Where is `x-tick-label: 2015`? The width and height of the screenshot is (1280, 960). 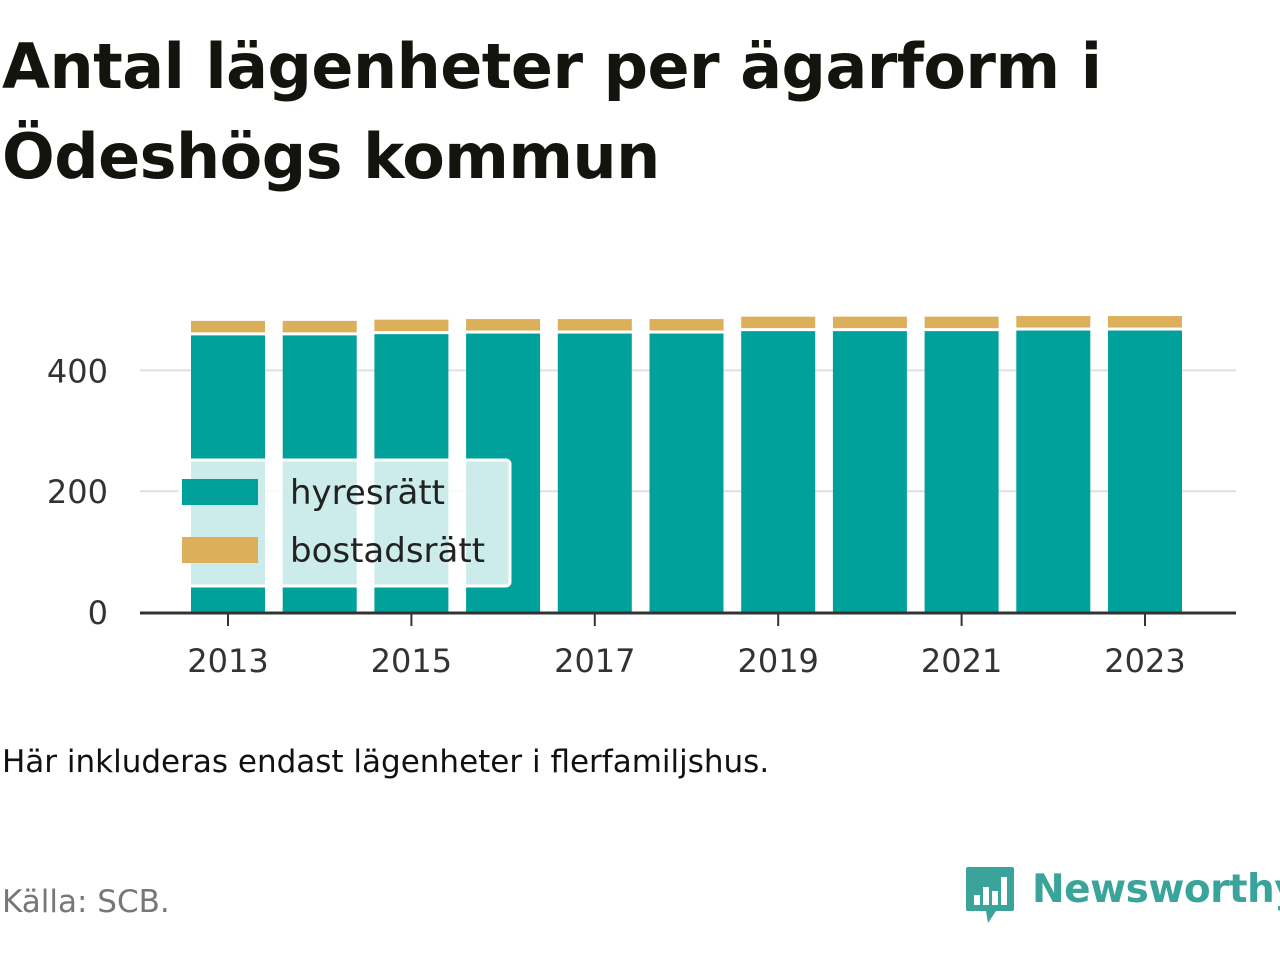
x-tick-label: 2015 is located at coordinates (411, 661).